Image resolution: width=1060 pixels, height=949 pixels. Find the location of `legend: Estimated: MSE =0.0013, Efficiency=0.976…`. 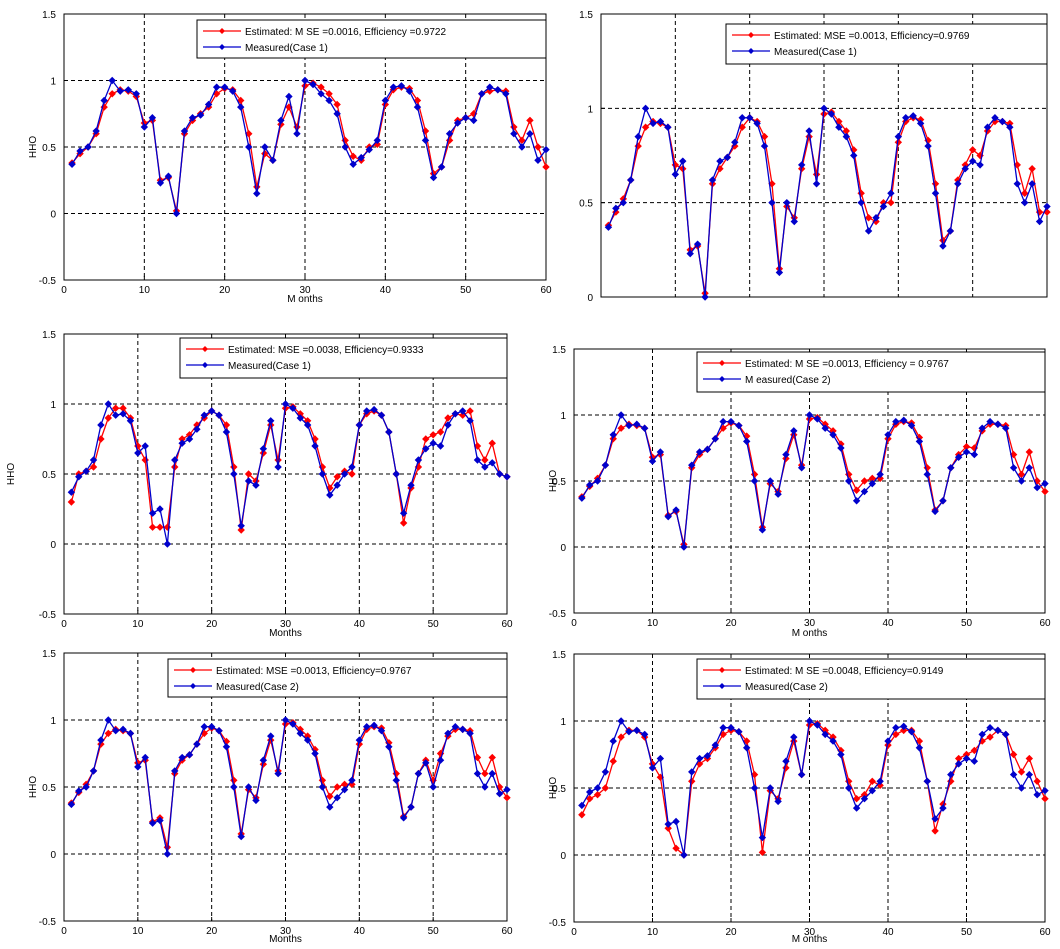

legend: Estimated: MSE =0.0013, Efficiency=0.976… is located at coordinates (337, 678).